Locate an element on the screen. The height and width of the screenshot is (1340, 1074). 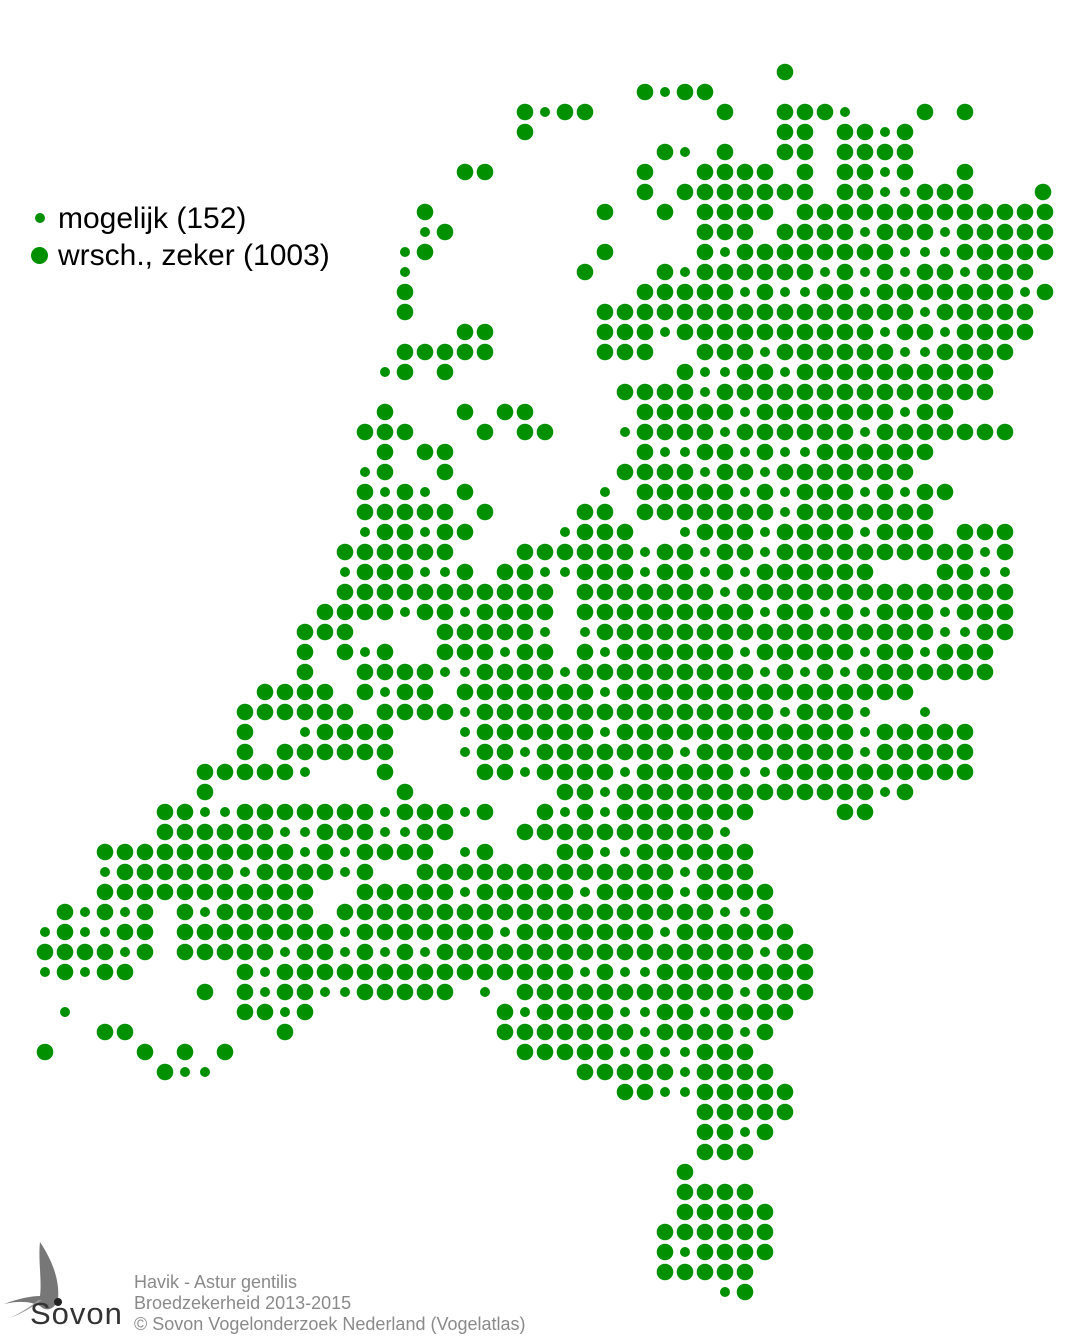
large-dot-icon is located at coordinates (39, 255).